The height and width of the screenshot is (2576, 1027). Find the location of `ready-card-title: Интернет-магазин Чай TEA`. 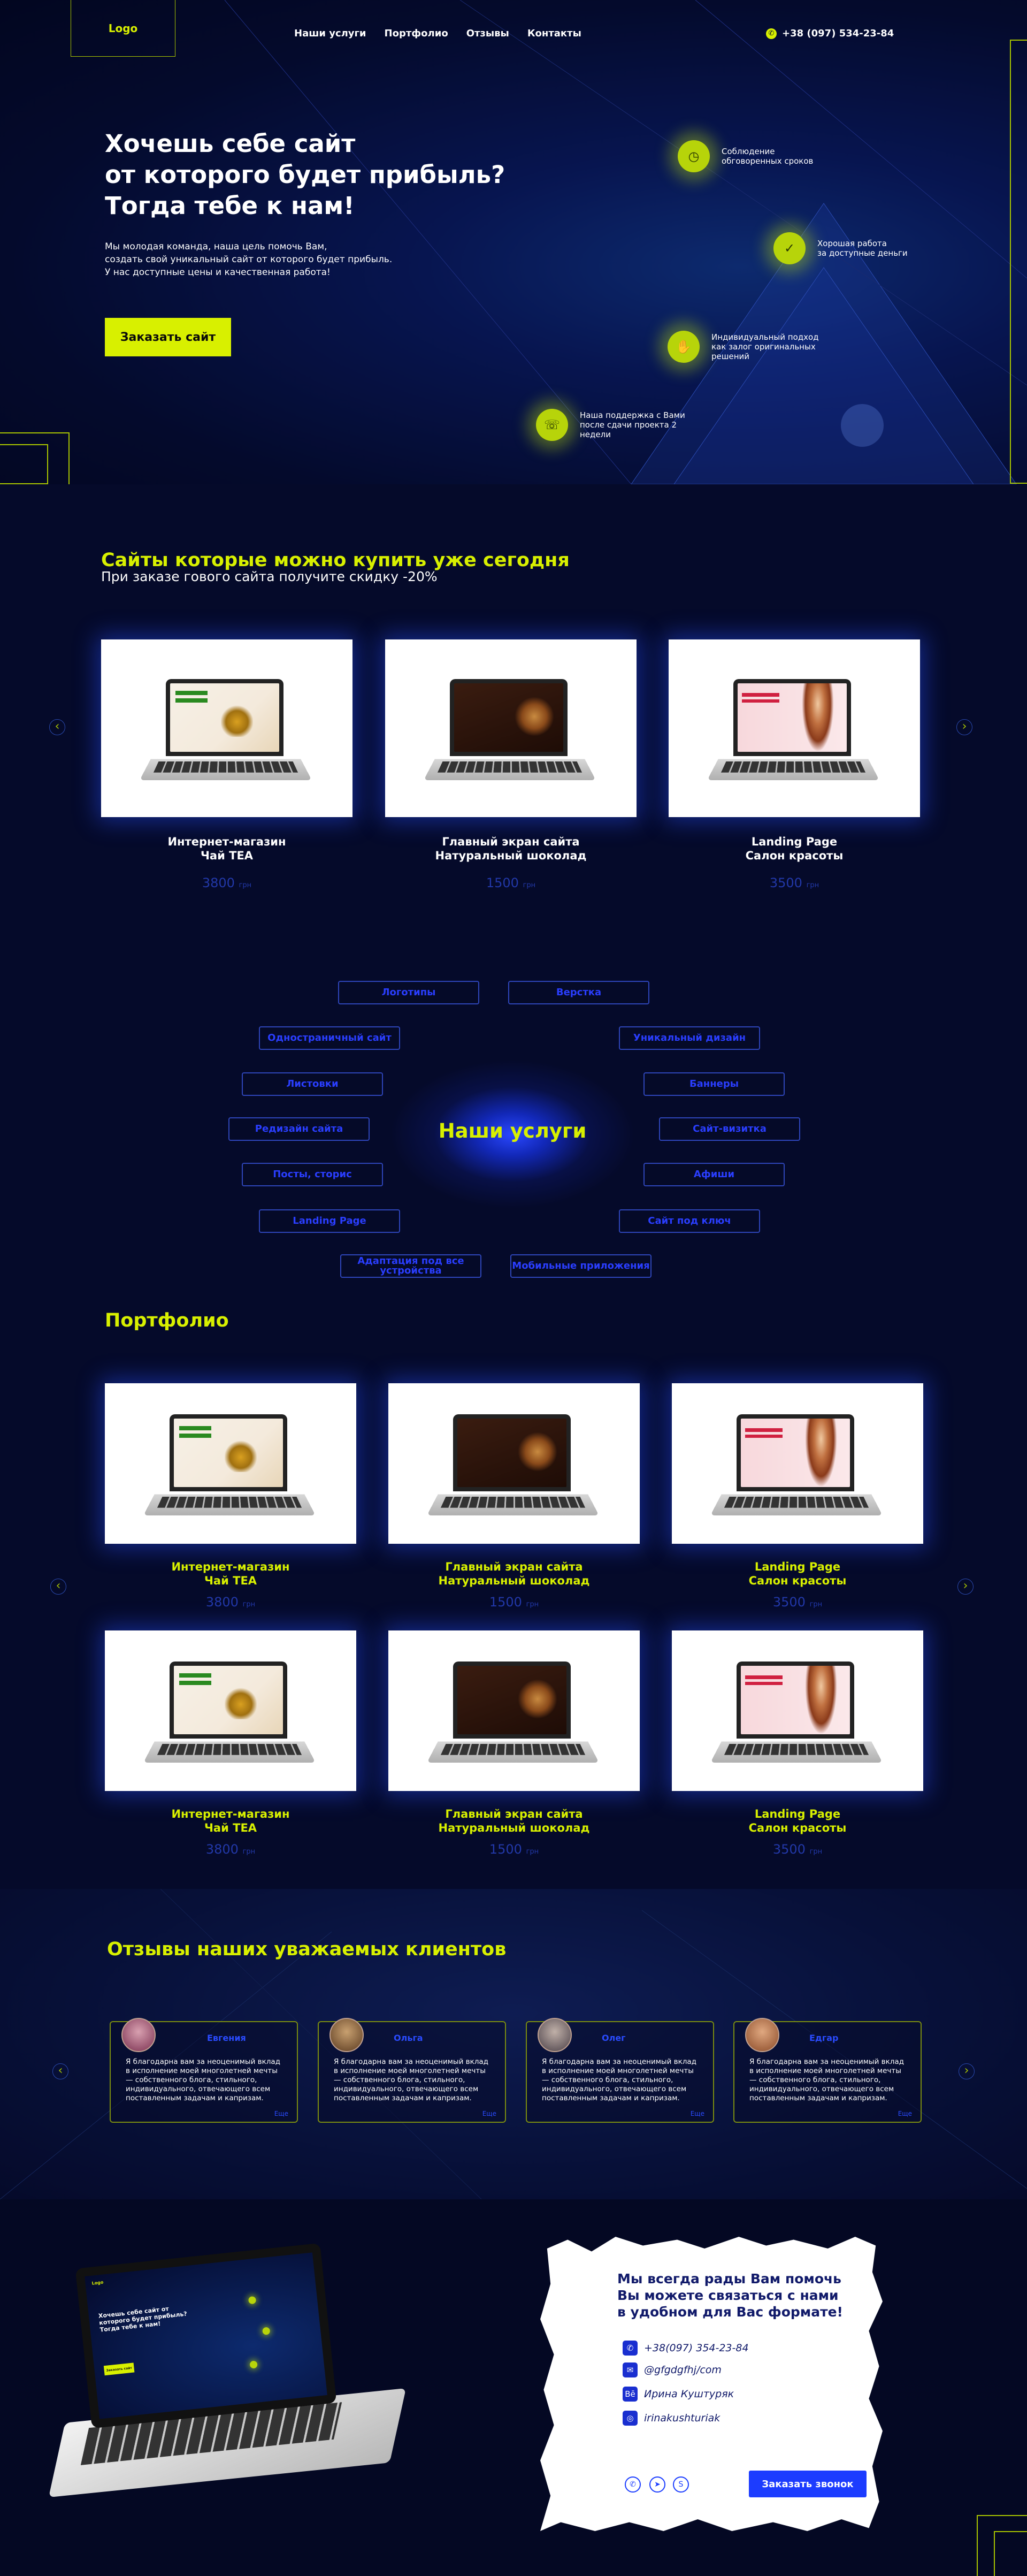

ready-card-title: Интернет-магазин Чай TEA is located at coordinates (226, 848).